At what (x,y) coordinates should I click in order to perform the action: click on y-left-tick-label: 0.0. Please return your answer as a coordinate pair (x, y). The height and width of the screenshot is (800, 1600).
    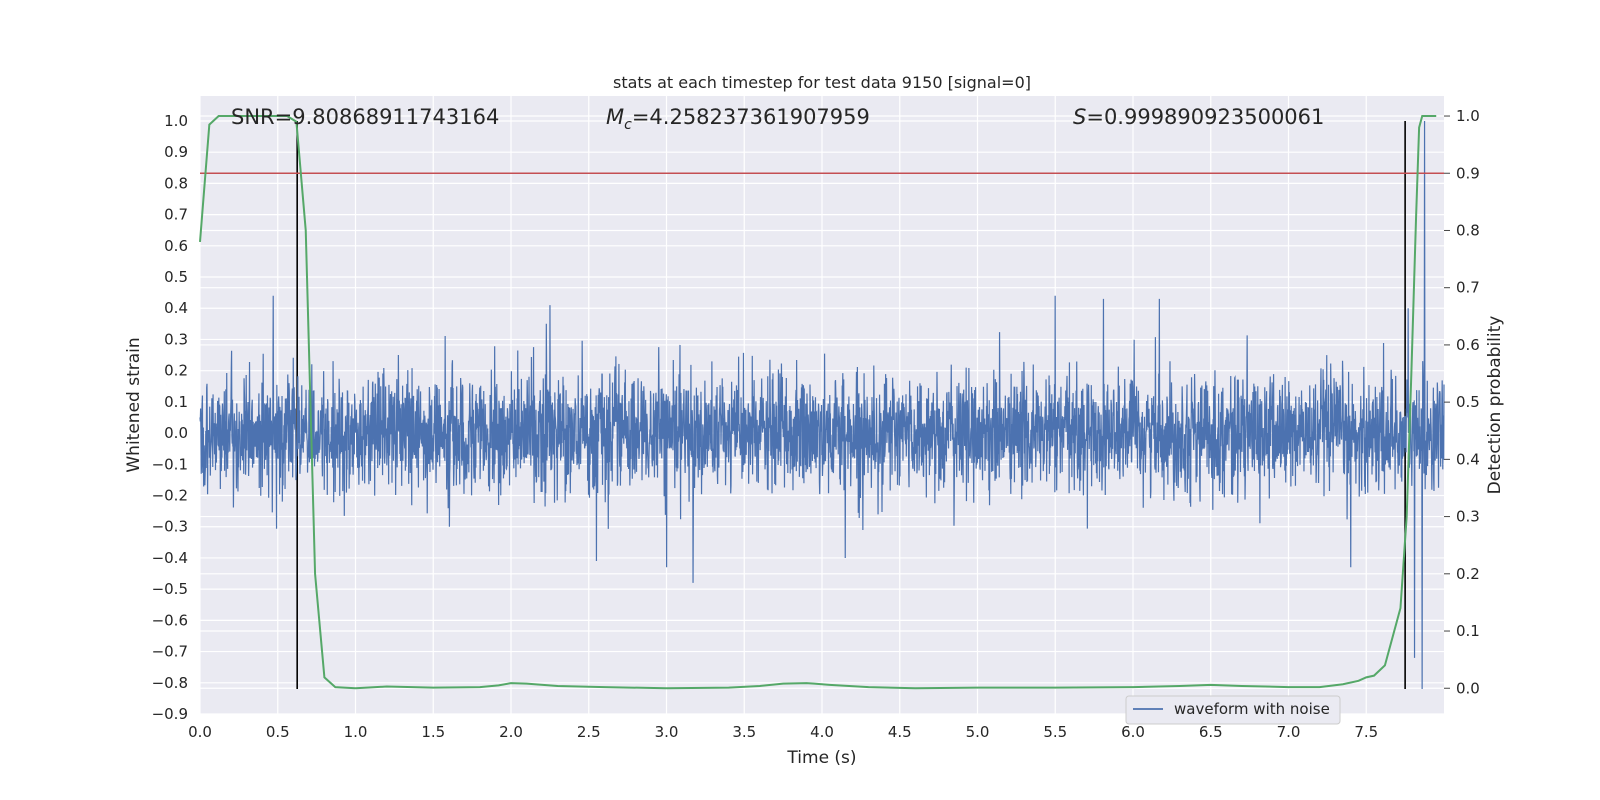
    Looking at the image, I should click on (176, 433).